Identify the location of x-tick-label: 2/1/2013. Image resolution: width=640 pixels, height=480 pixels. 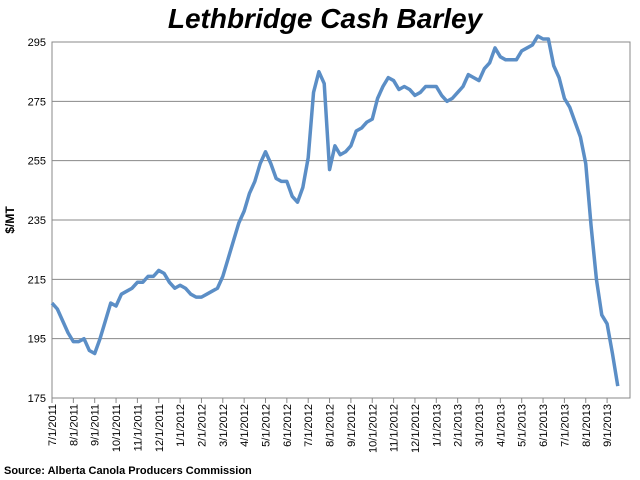
(459, 425).